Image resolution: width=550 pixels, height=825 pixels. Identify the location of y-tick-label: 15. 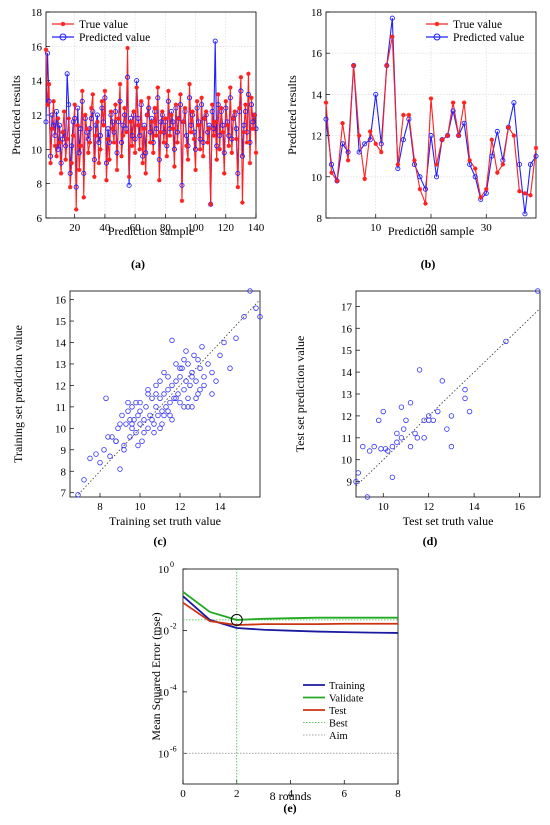
(61, 322).